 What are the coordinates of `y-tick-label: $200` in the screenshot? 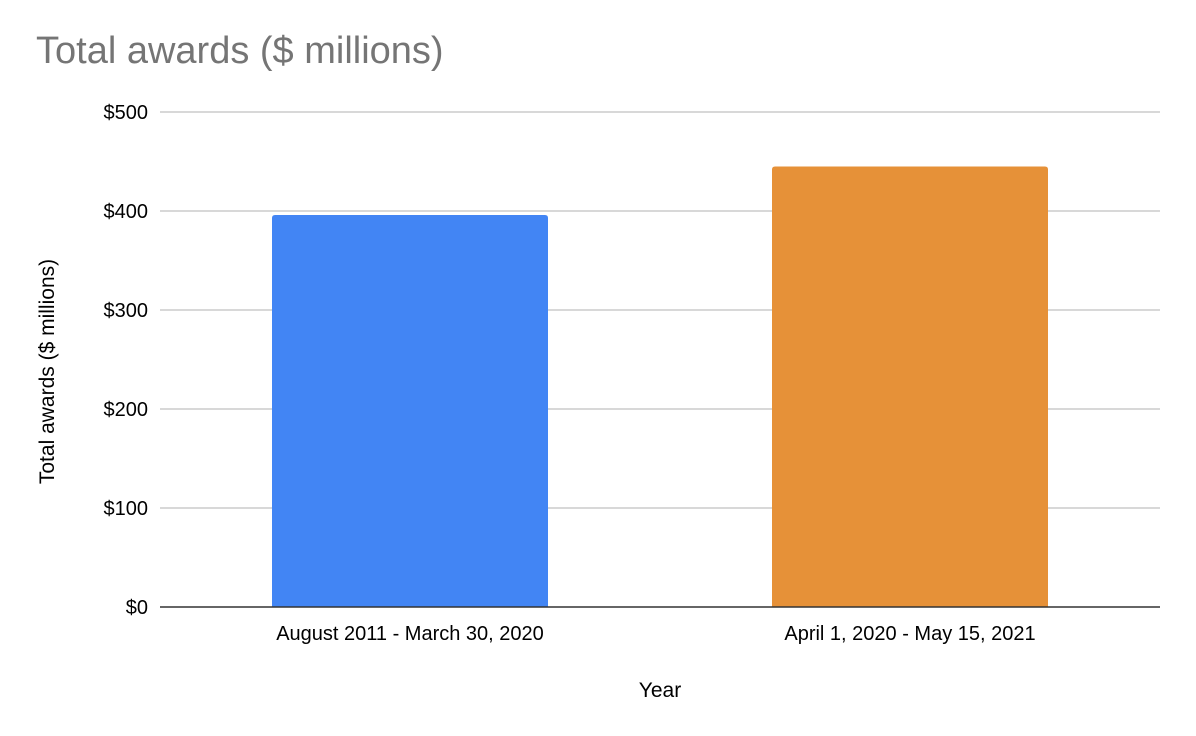 It's located at (126, 410).